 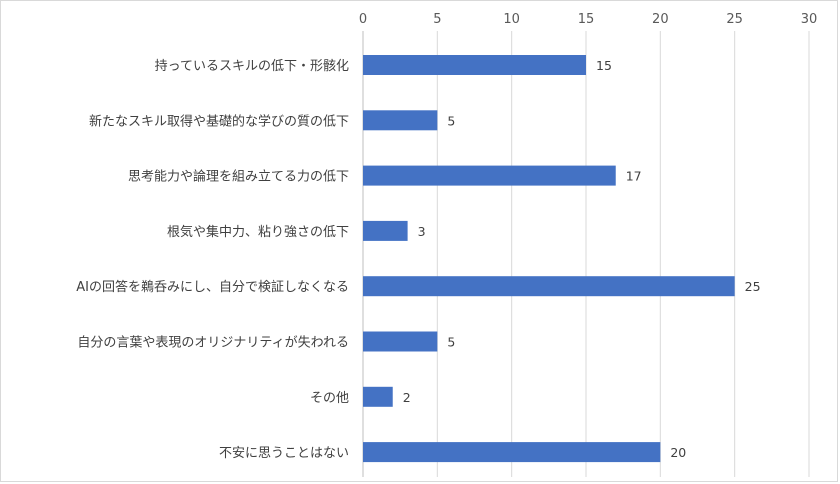 What do you see at coordinates (329, 398) in the screenshot?
I see `category-label: その他` at bounding box center [329, 398].